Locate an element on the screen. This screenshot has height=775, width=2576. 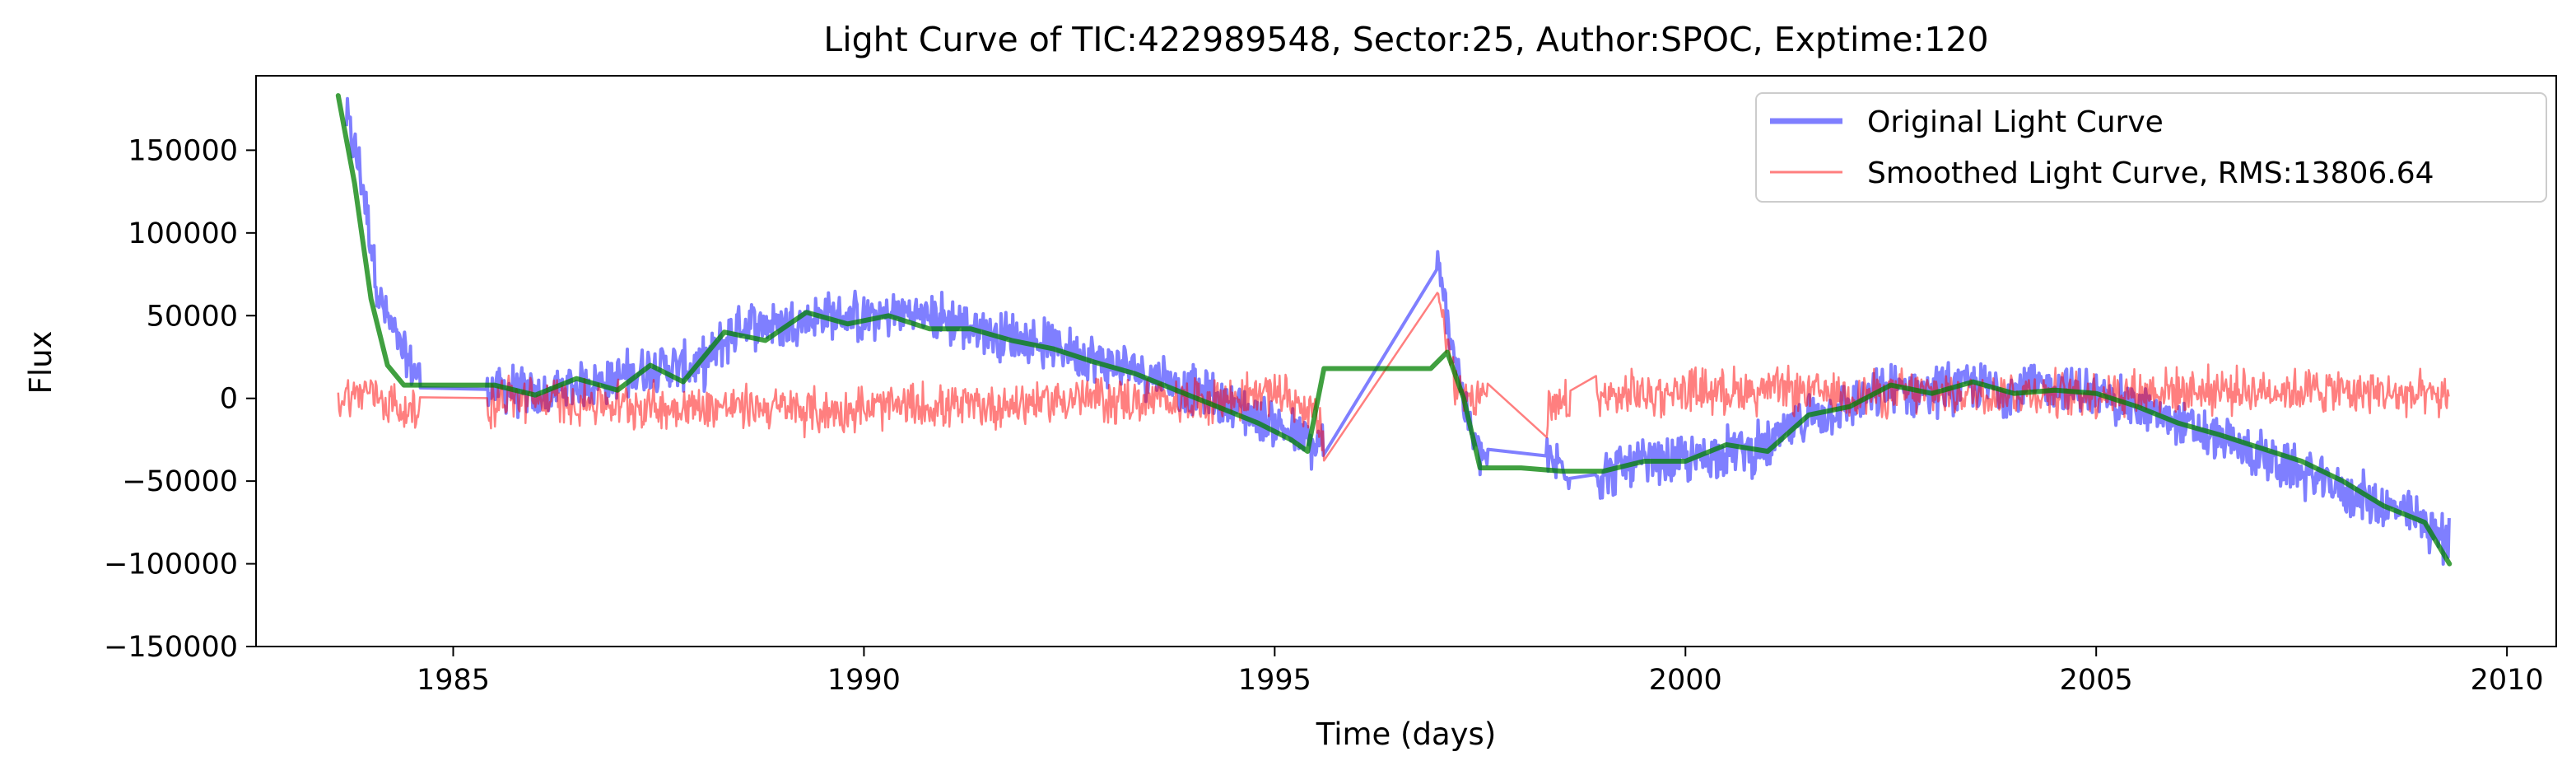
x-tick-label: 2005 is located at coordinates (2096, 680).